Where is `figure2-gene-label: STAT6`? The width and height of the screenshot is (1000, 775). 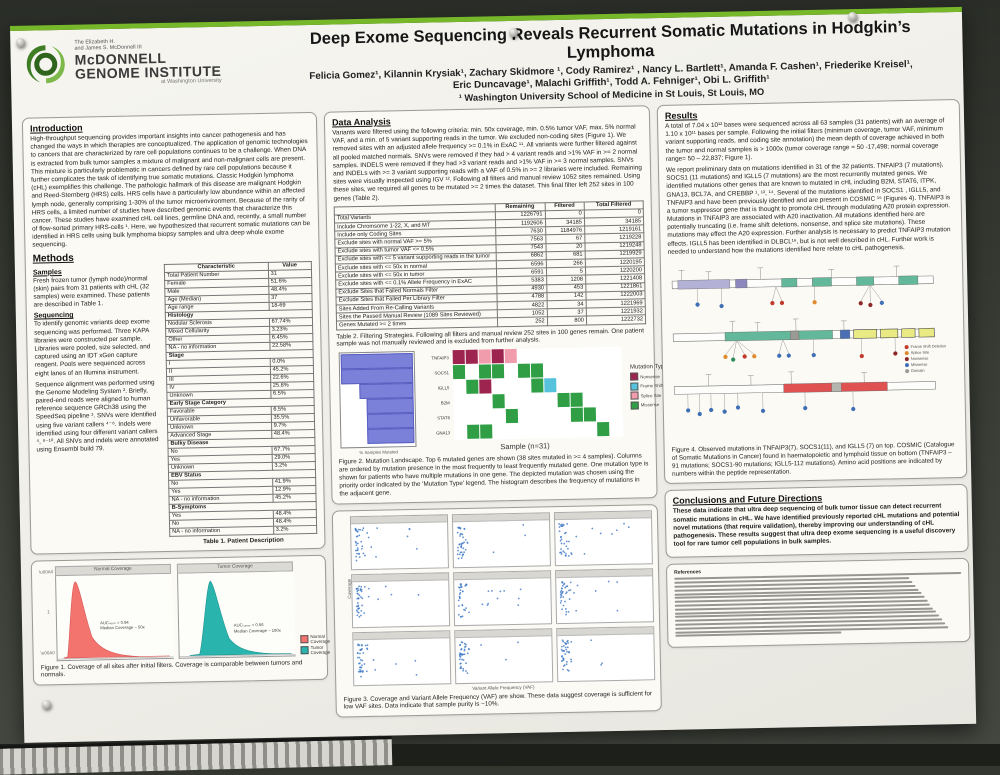
figure2-gene-label: STAT6 is located at coordinates (439, 418).